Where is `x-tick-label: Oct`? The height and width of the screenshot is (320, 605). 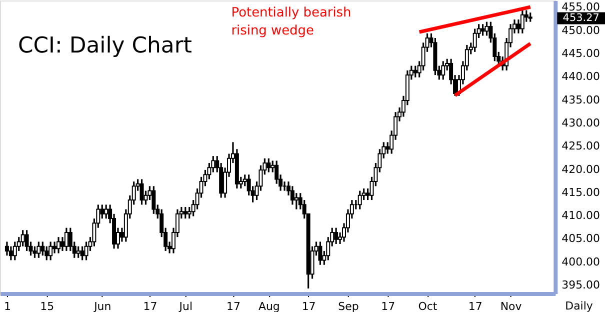 x-tick-label: Oct is located at coordinates (428, 306).